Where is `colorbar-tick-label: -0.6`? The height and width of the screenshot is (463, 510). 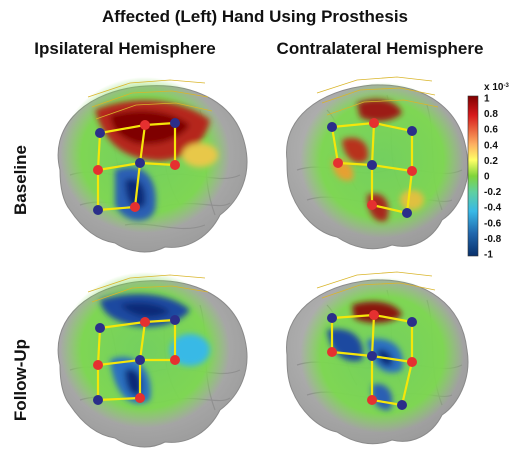 colorbar-tick-label: -0.6 is located at coordinates (493, 223).